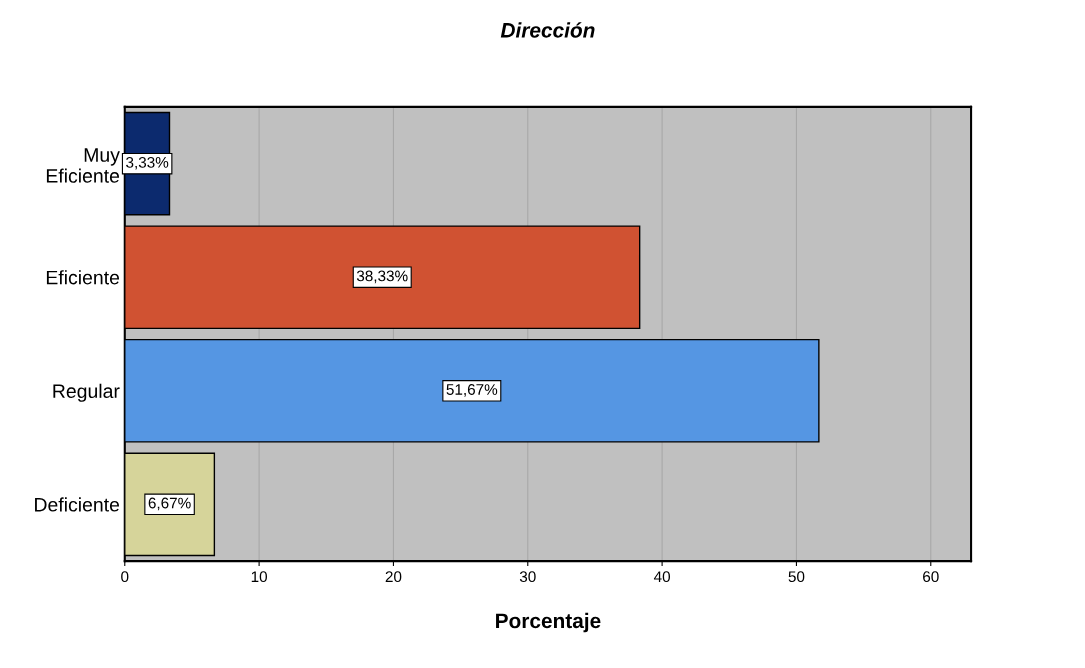 Image resolution: width=1085 pixels, height=668 pixels. I want to click on data-label: 6,67%, so click(169, 504).